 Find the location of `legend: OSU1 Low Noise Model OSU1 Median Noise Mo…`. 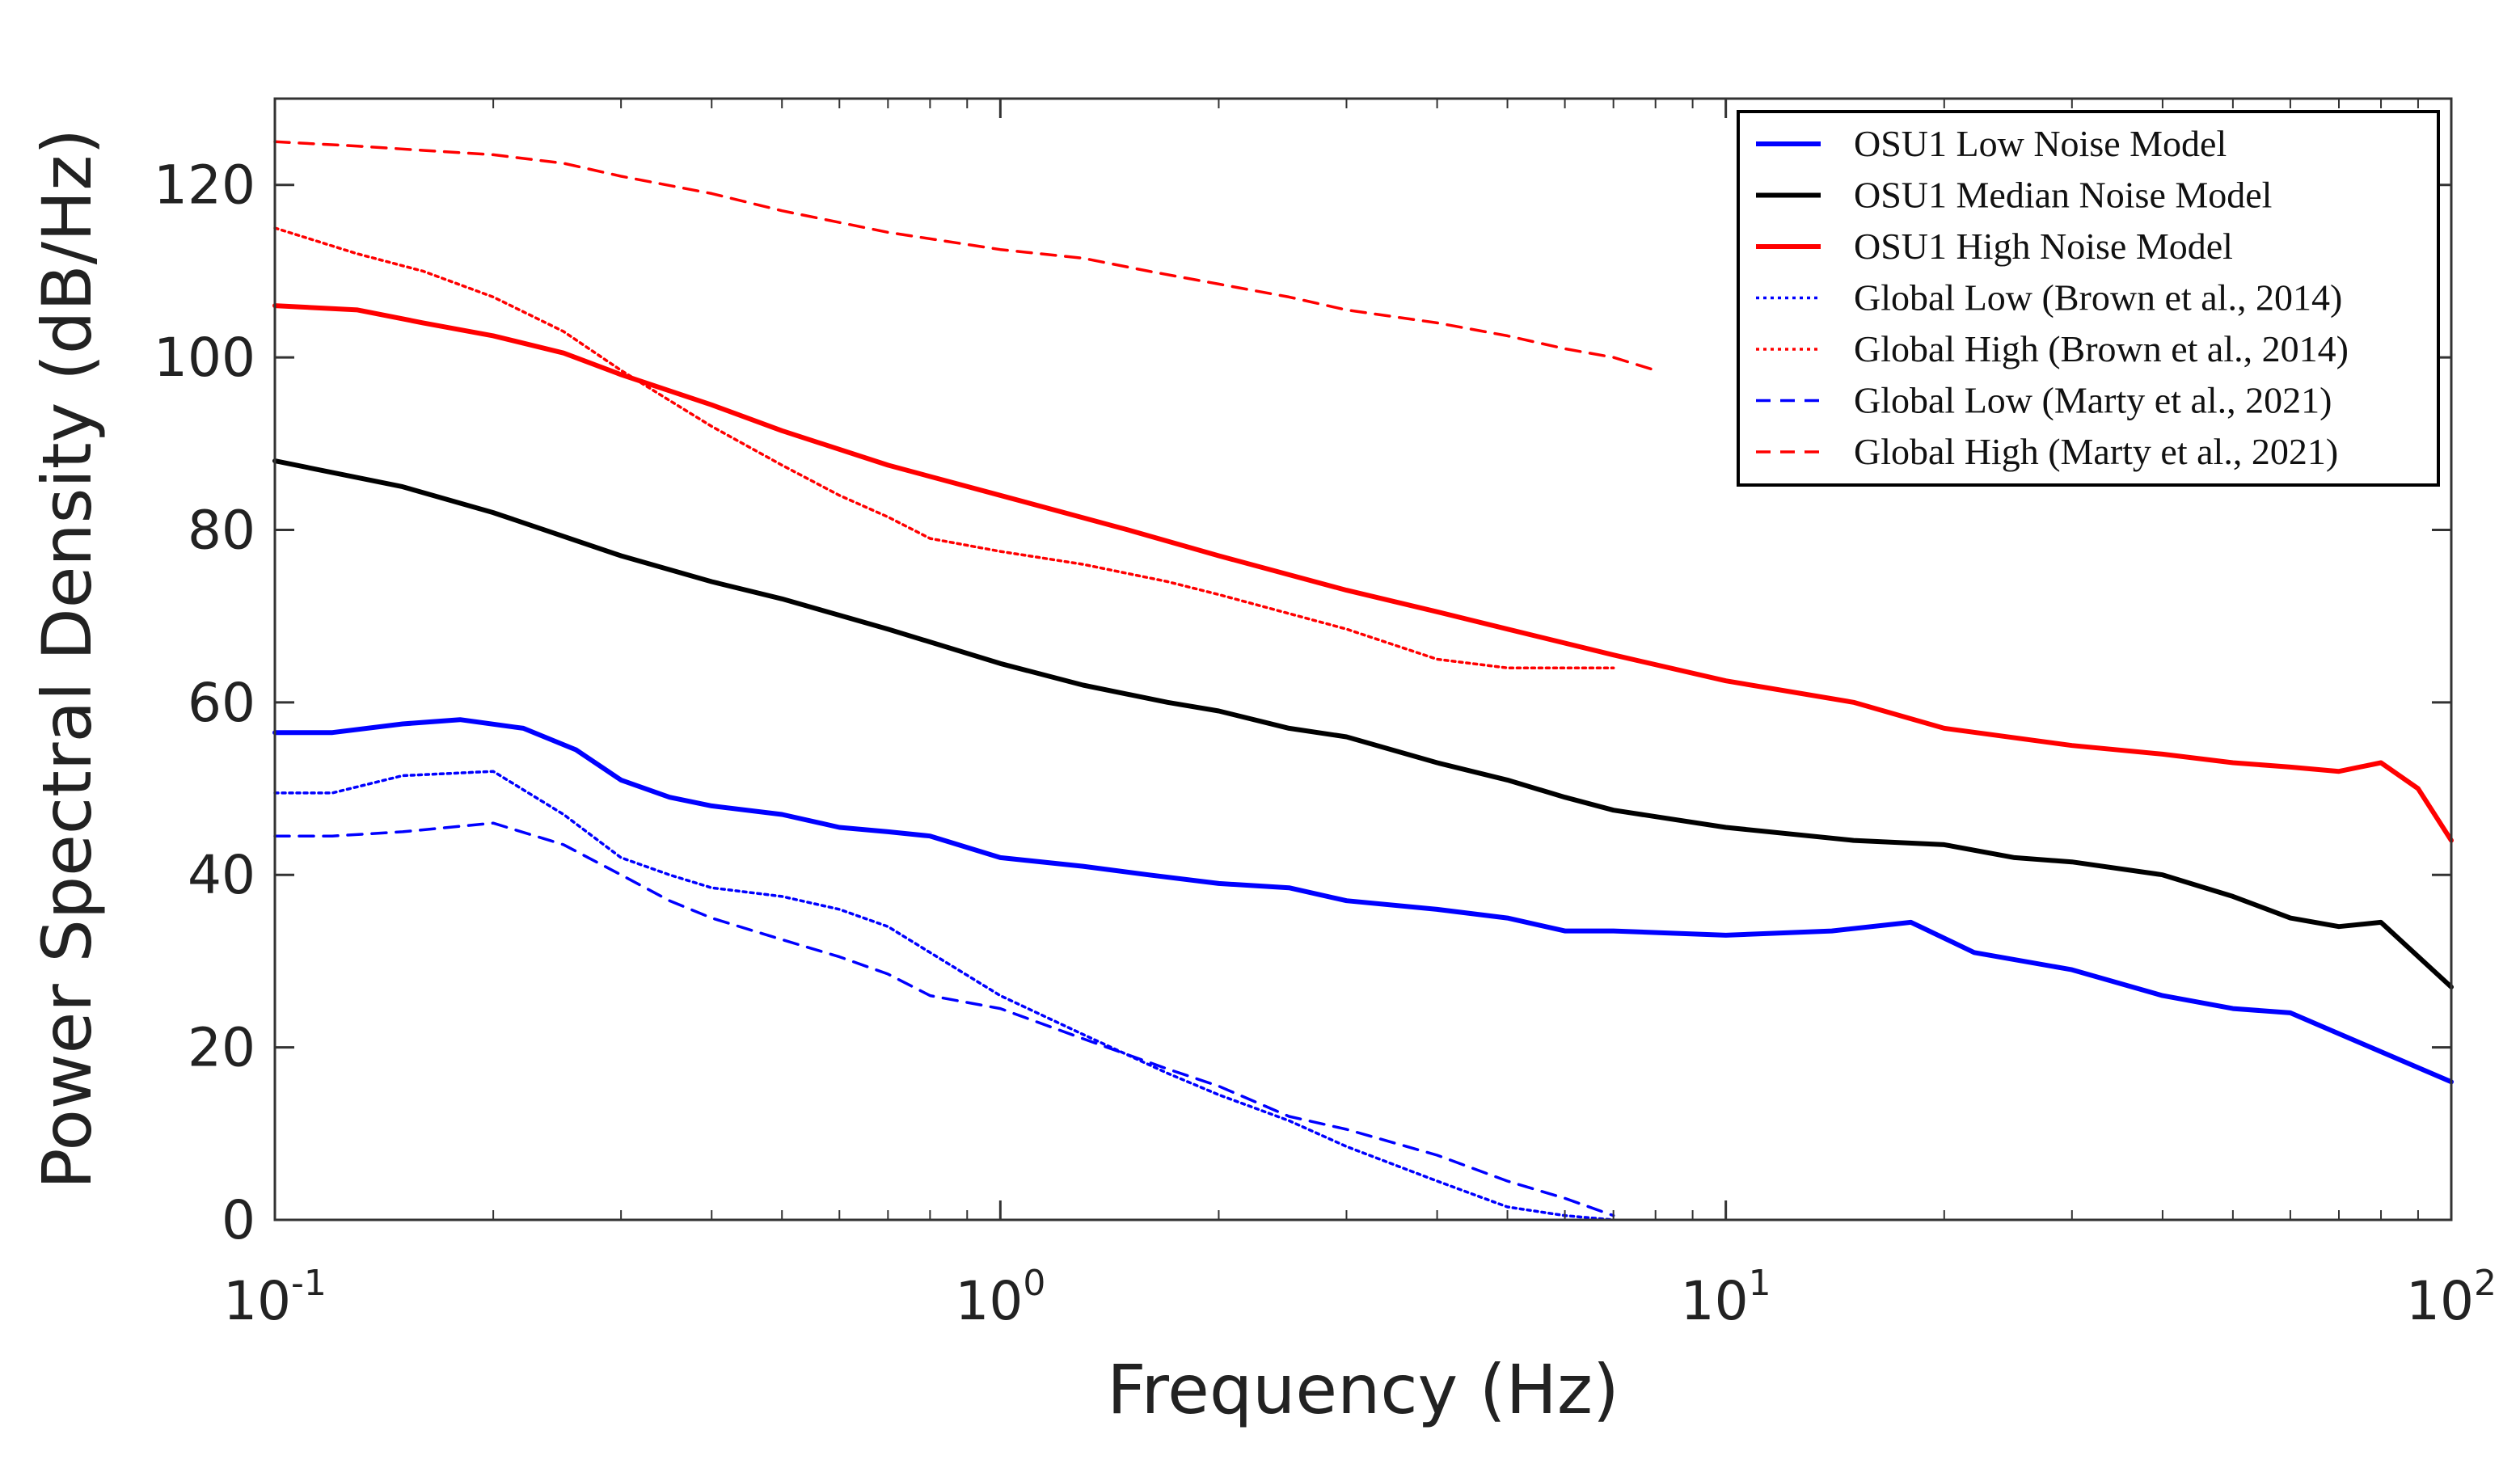

legend: OSU1 Low Noise Model OSU1 Median Noise Mo… is located at coordinates (2088, 298).